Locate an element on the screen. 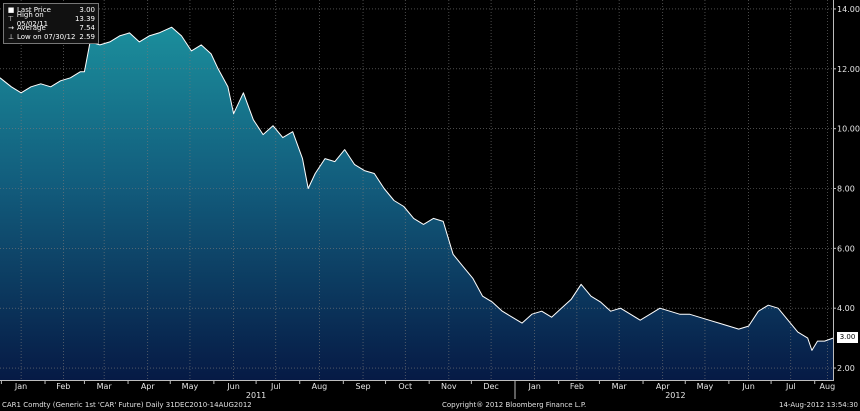 This screenshot has height=411, width=860. legend-value: 3.00 is located at coordinates (87, 10).